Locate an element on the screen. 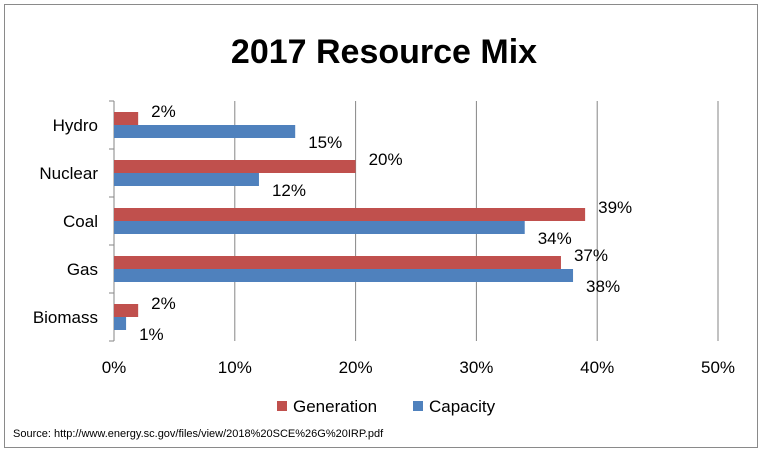 This screenshot has height=452, width=764. bar-generation-biomass is located at coordinates (126, 310).